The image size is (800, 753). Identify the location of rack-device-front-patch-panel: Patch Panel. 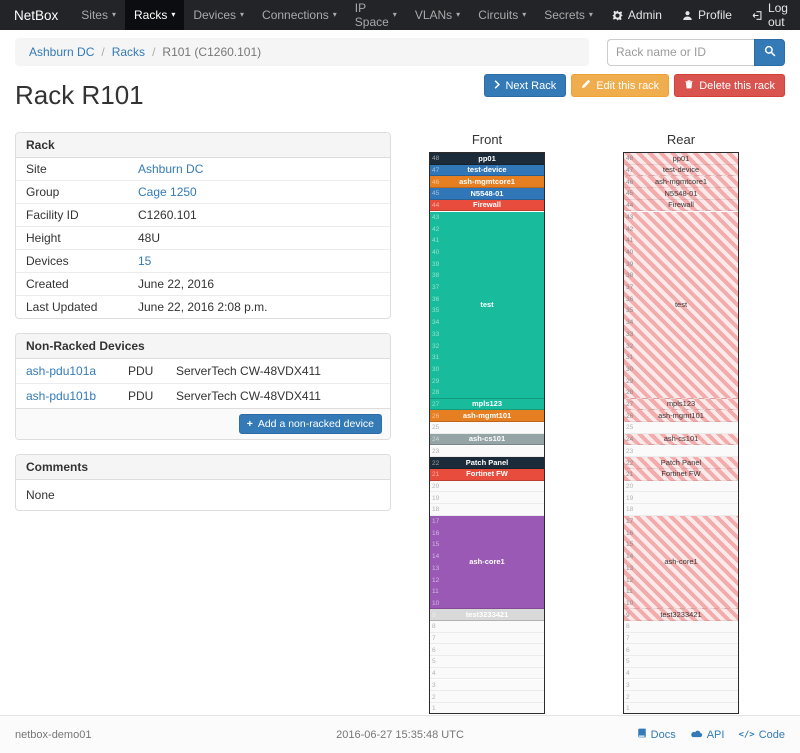
(487, 463).